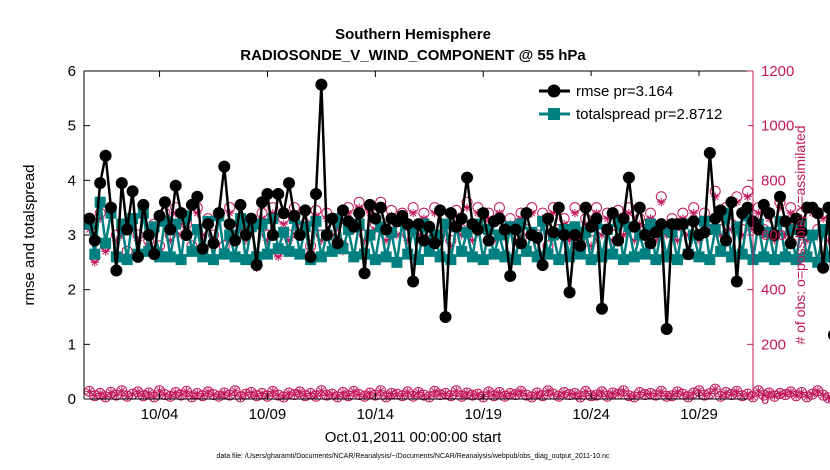 The height and width of the screenshot is (470, 830). Describe the element at coordinates (72, 235) in the screenshot. I see `y-tick-label-left: 3` at that location.